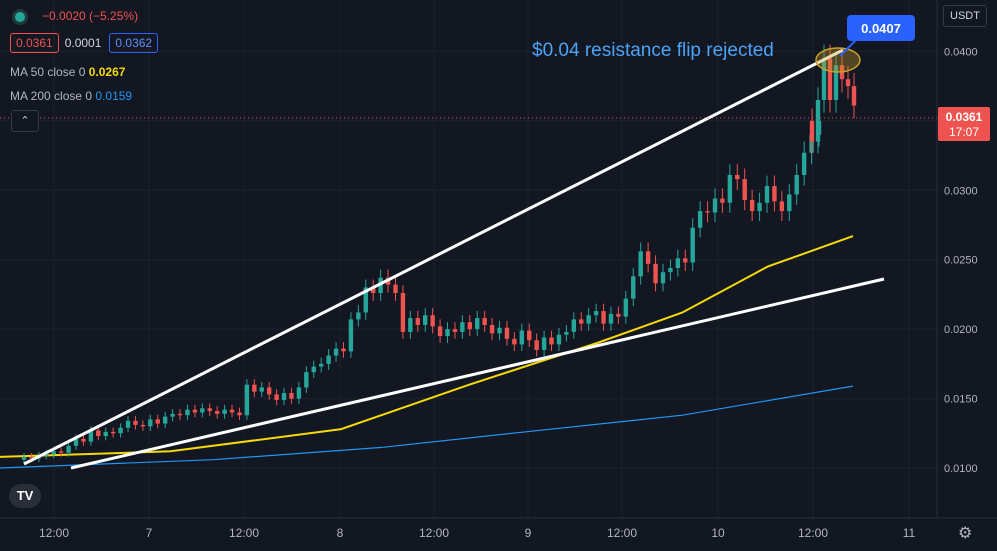 Image resolution: width=997 pixels, height=551 pixels. Describe the element at coordinates (51, 96) in the screenshot. I see `ma200-label: MA 200 close 0` at that location.